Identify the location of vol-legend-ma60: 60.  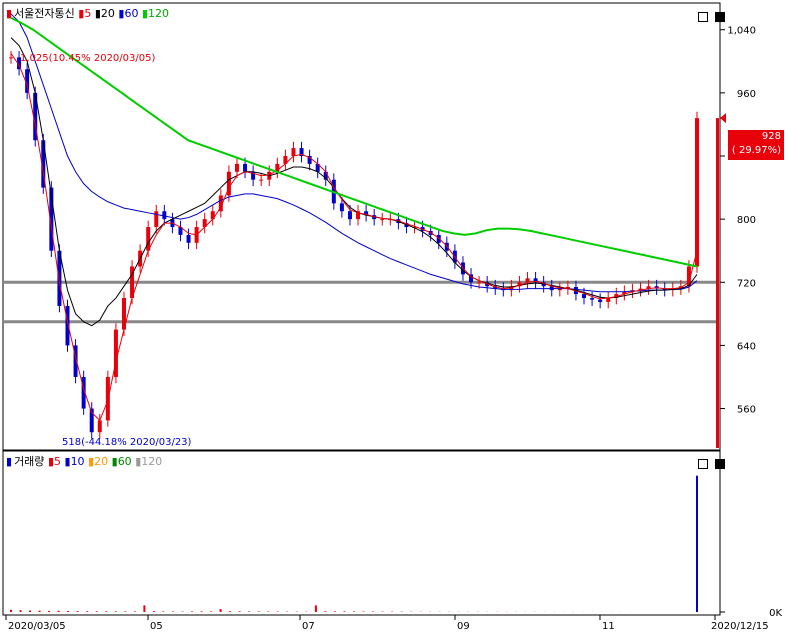
(124, 461).